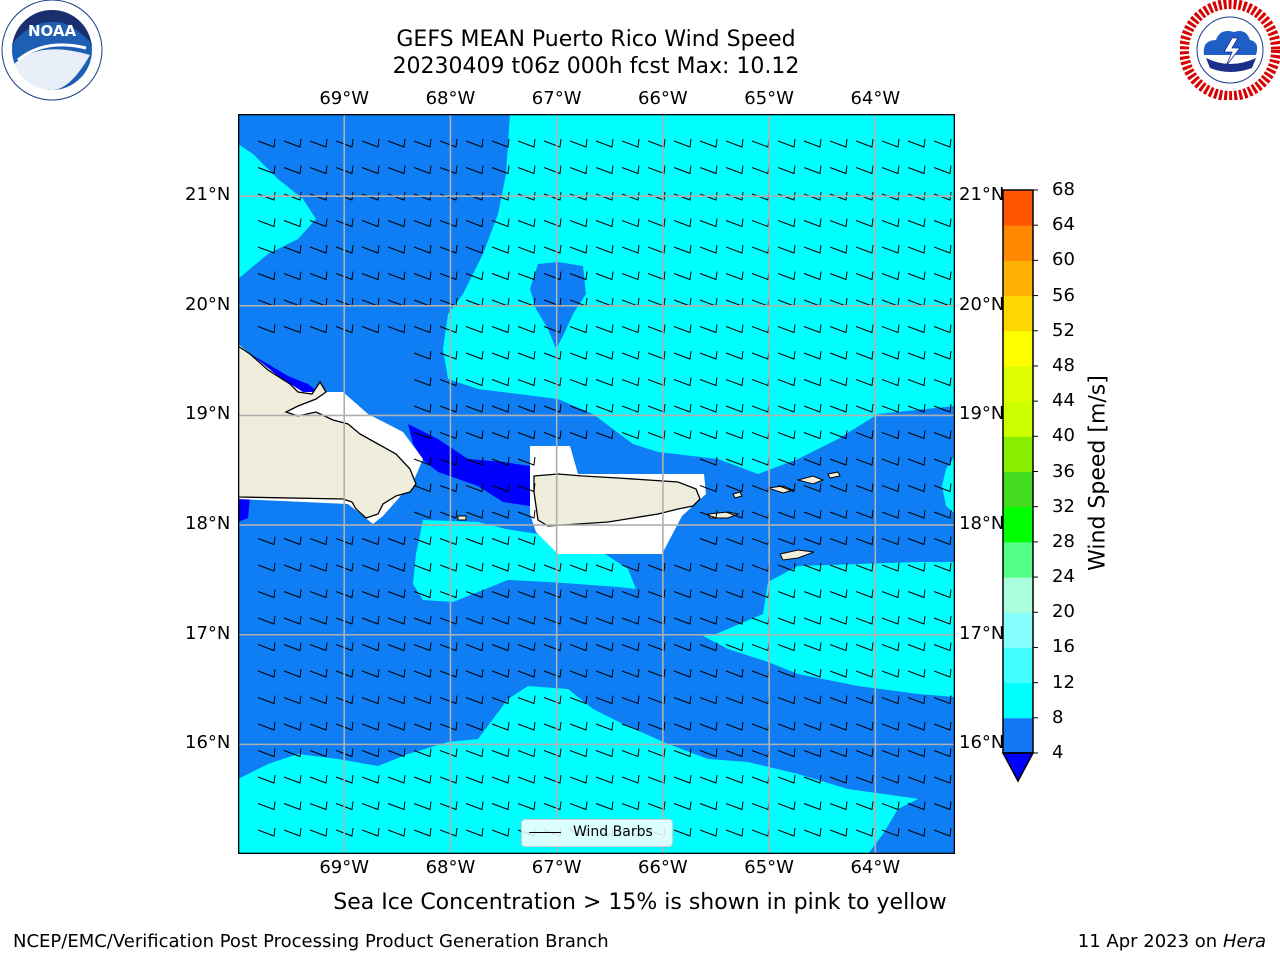 Image resolution: width=1280 pixels, height=960 pixels. Describe the element at coordinates (1098, 473) in the screenshot. I see `colorbar-label: Wind Speed [m/s]` at that location.